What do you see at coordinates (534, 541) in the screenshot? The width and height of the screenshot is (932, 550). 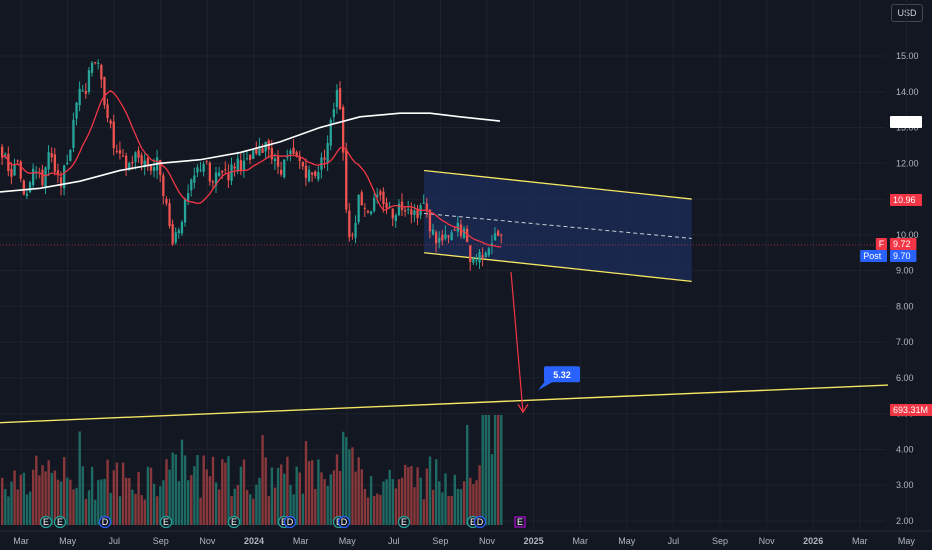 I see `time-axis-label: 2025` at bounding box center [534, 541].